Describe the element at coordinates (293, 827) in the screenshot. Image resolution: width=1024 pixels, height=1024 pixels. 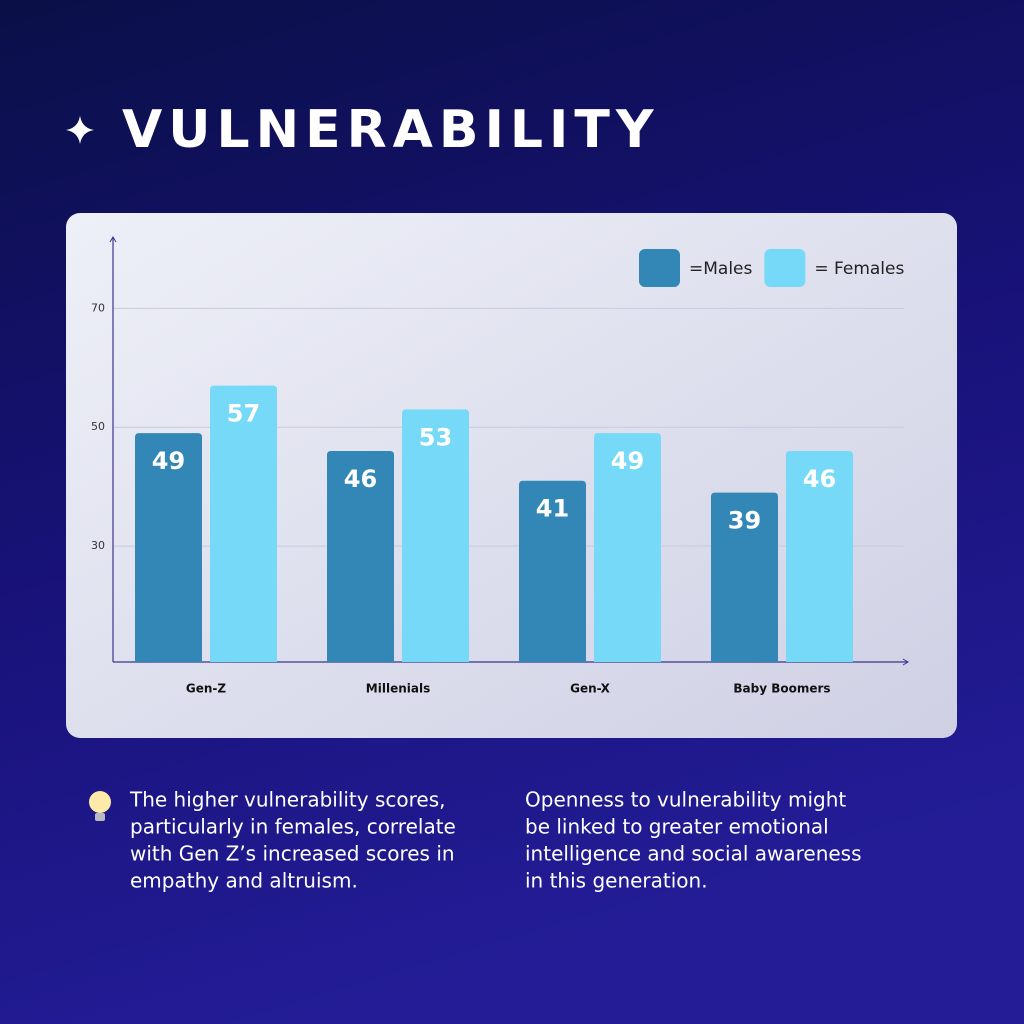
I see `note-line: particularly in females, correlate` at that location.